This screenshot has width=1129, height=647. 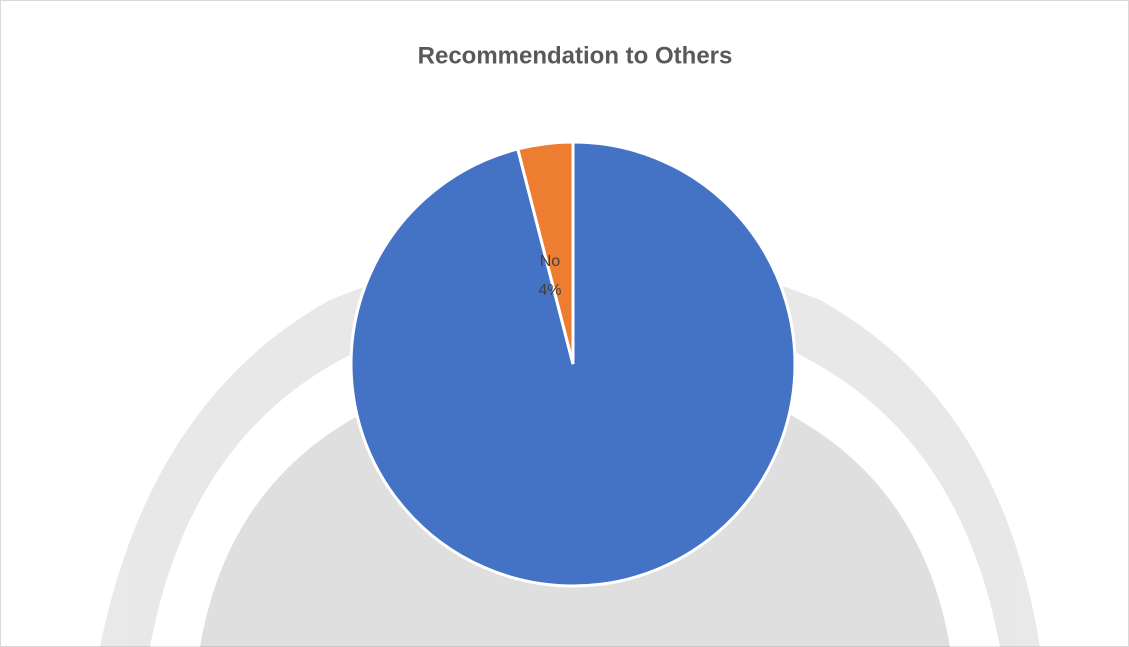 What do you see at coordinates (549, 290) in the screenshot?
I see `data-label-value: 4%` at bounding box center [549, 290].